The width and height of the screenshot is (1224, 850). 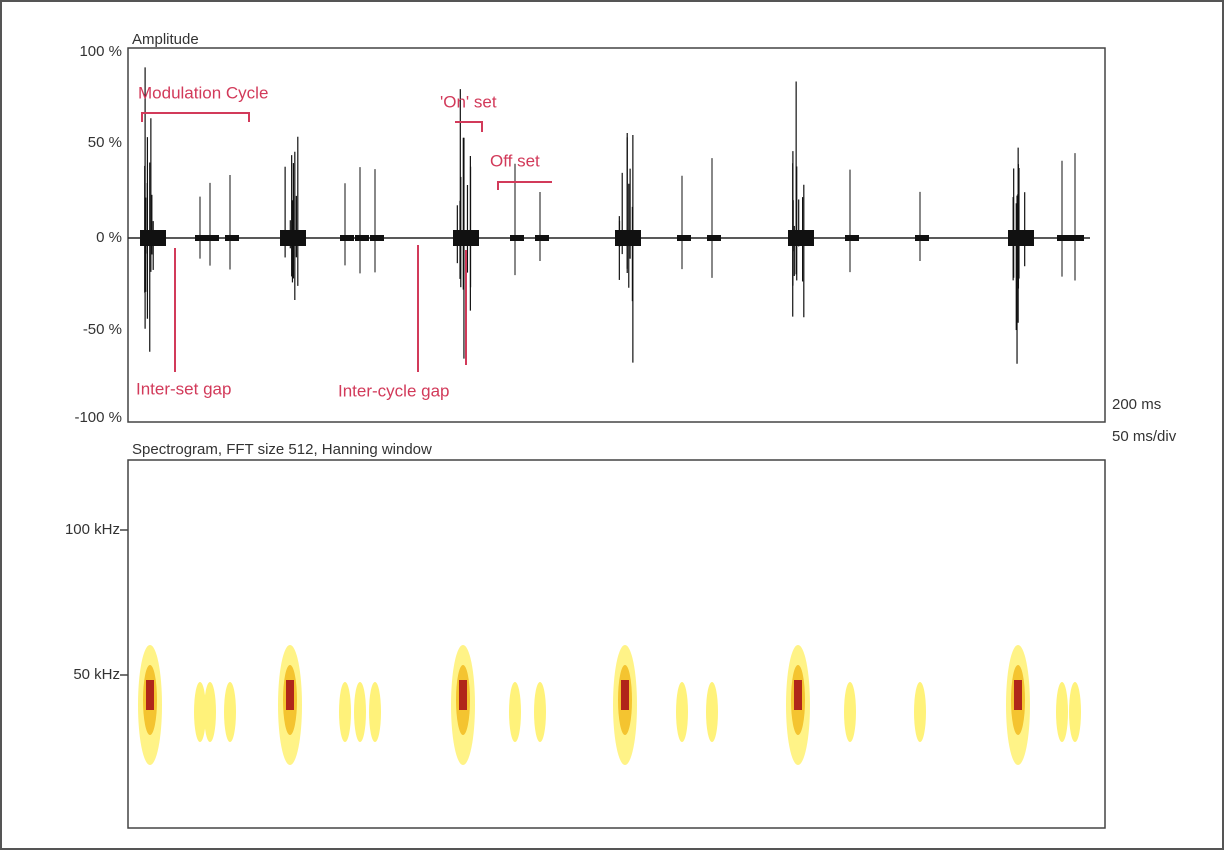 I want to click on spectrogram, so click(x=609, y=705).